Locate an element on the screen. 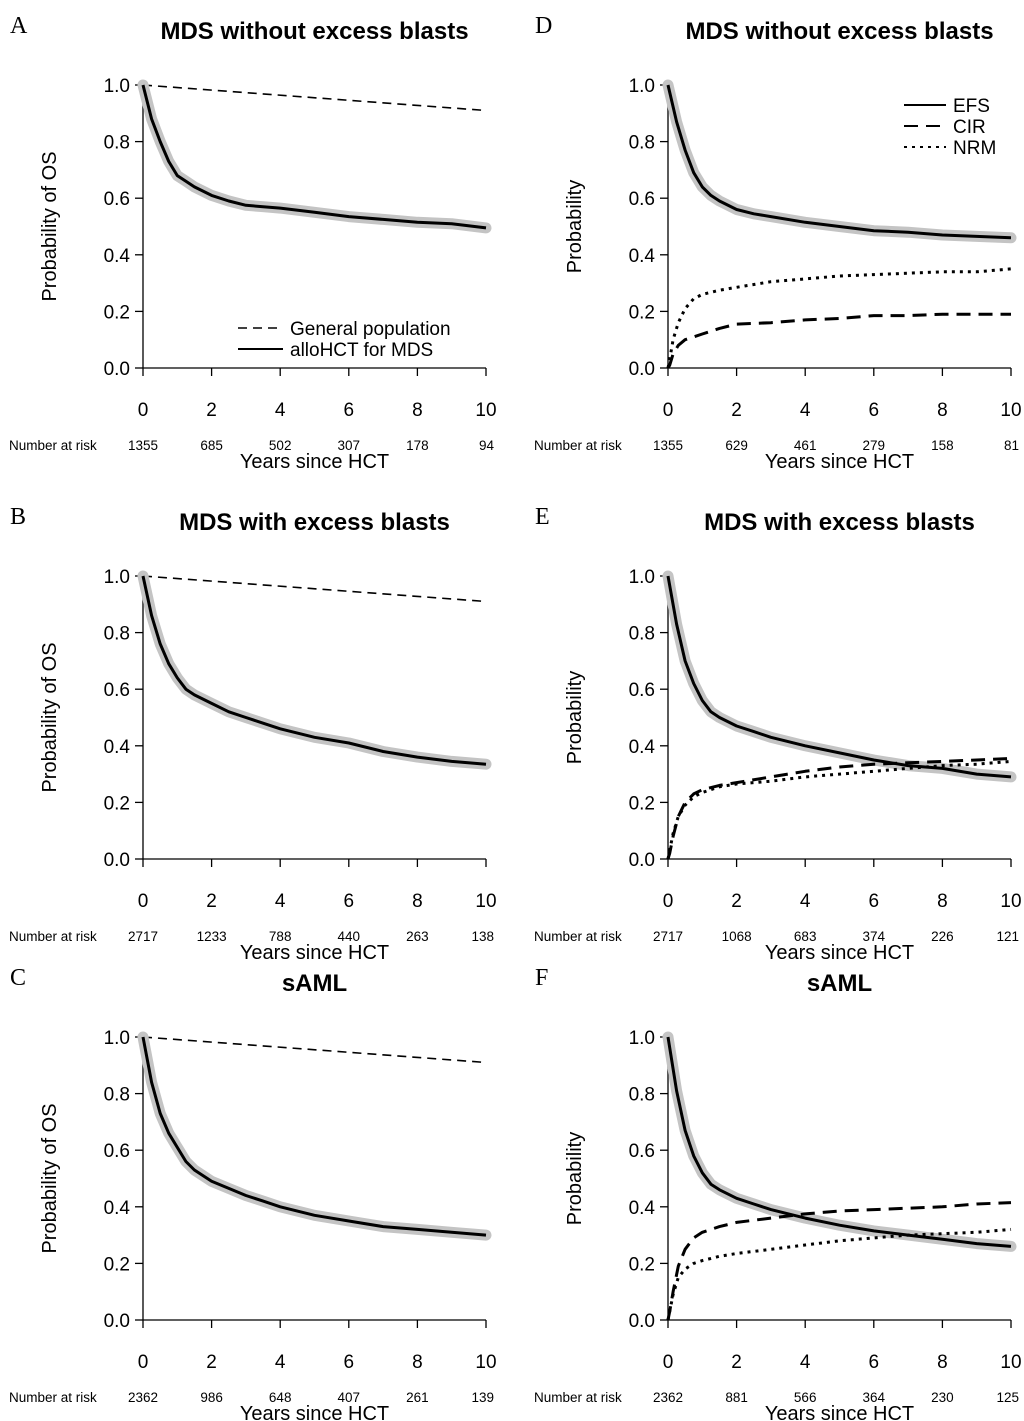 The width and height of the screenshot is (1024, 1421). panel-letter-b: B is located at coordinates (18, 517).